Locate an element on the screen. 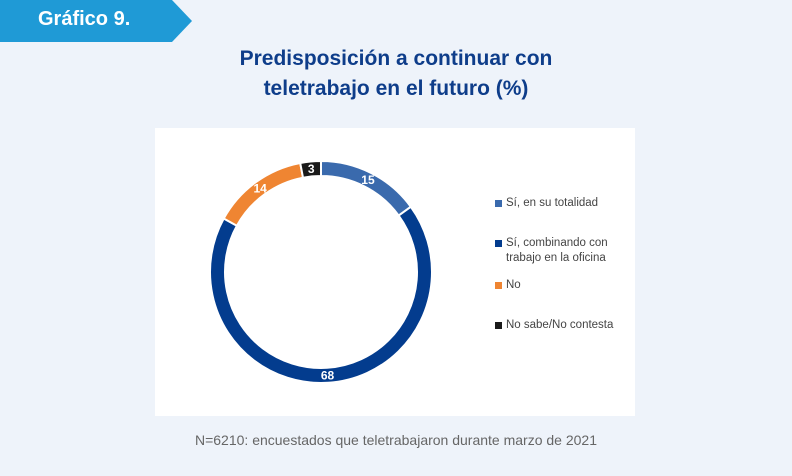 This screenshot has height=476, width=792. badge-label: Gráfico 9. is located at coordinates (84, 19).